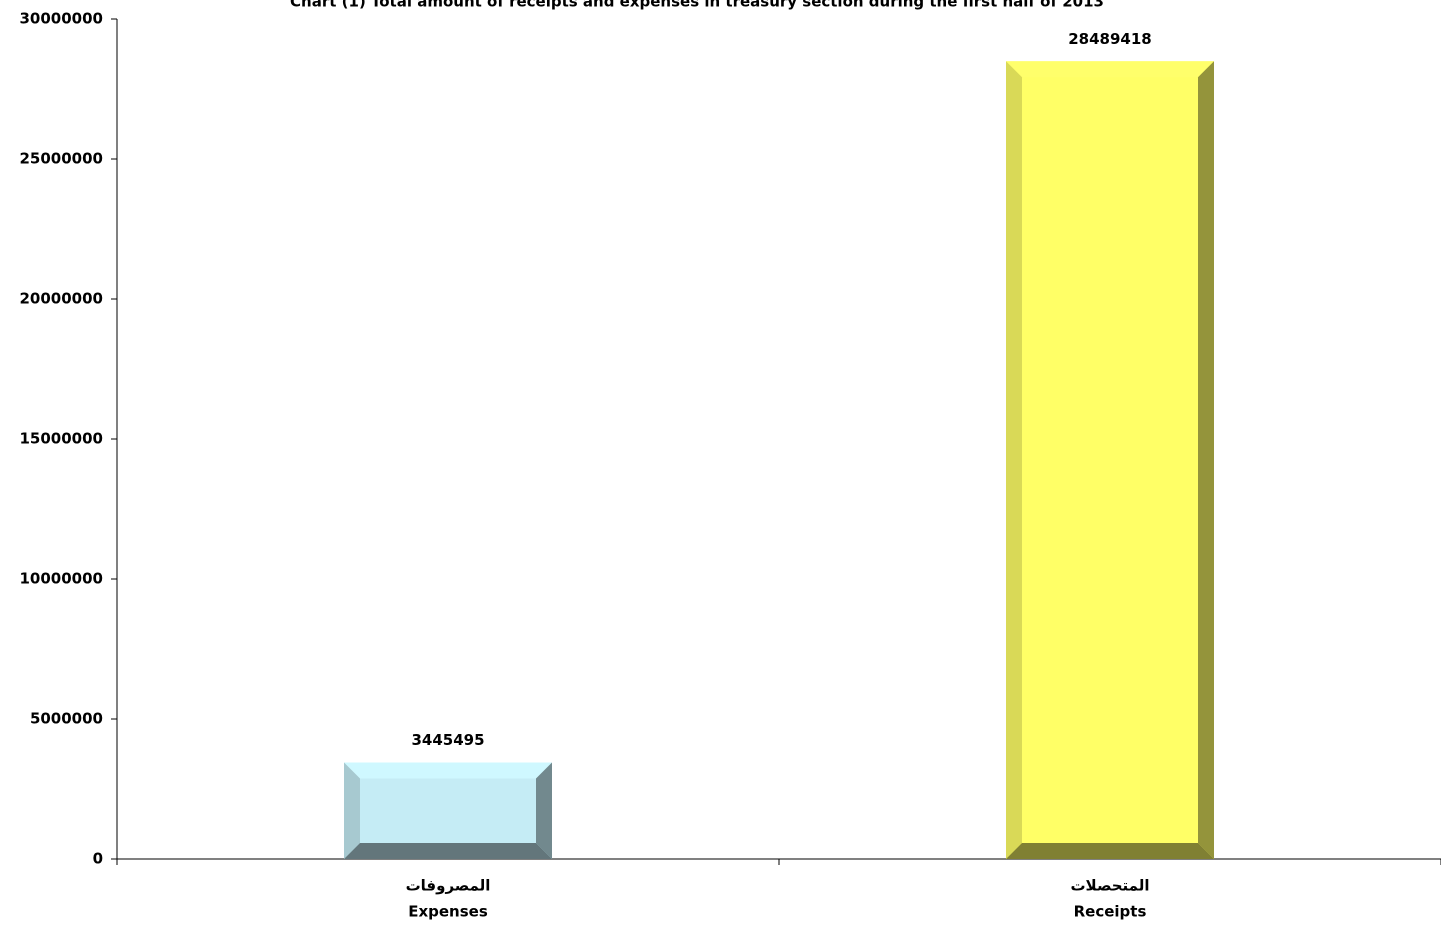 This screenshot has width=1441, height=926. I want to click on y-tick-label: 25000000, so click(62, 159).